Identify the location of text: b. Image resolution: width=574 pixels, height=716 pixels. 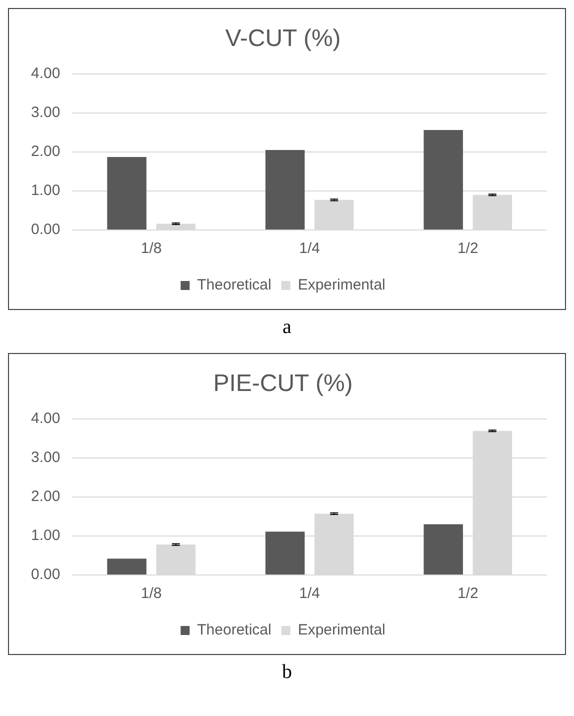
(287, 672).